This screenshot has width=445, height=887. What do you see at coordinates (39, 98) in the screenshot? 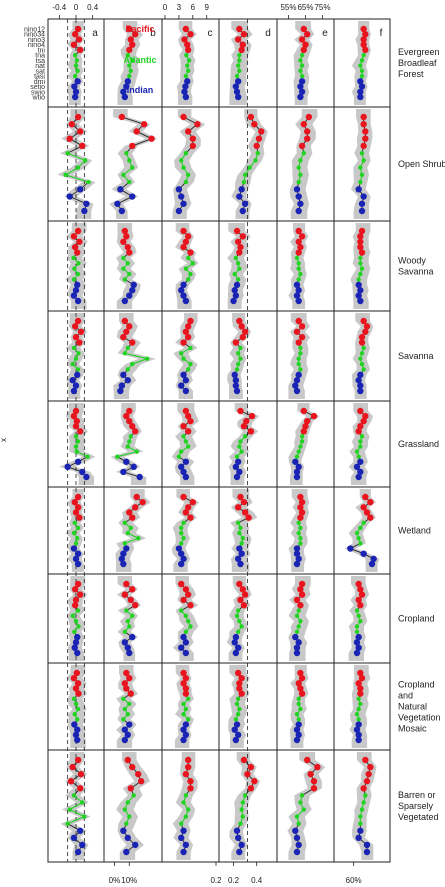
I see `index-label: wtio` at bounding box center [39, 98].